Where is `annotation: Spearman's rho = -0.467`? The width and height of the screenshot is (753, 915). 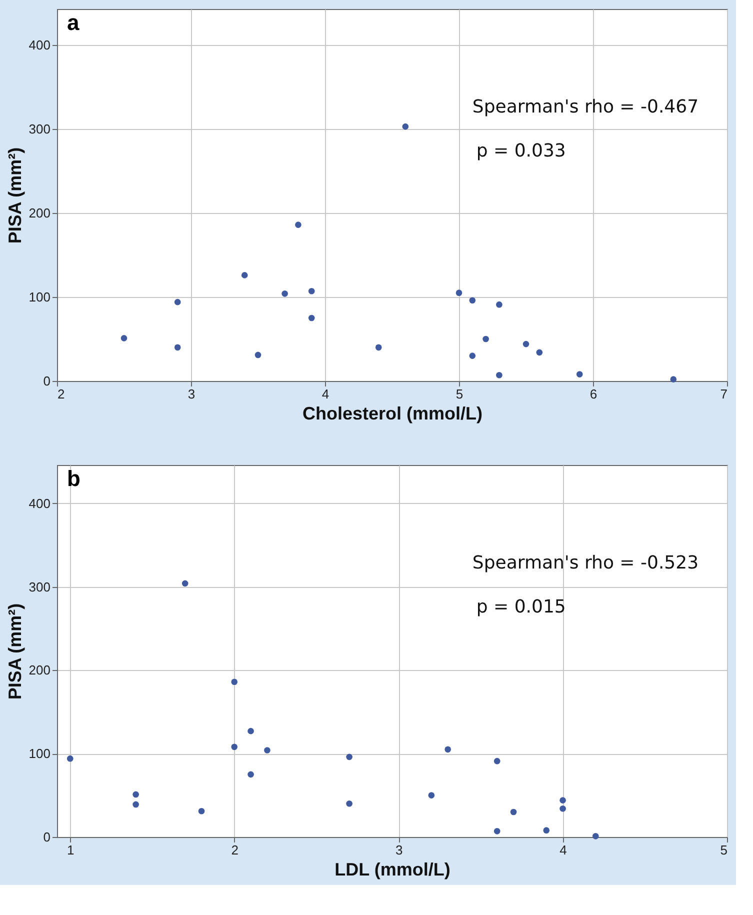
annotation: Spearman's rho = -0.467 is located at coordinates (585, 107).